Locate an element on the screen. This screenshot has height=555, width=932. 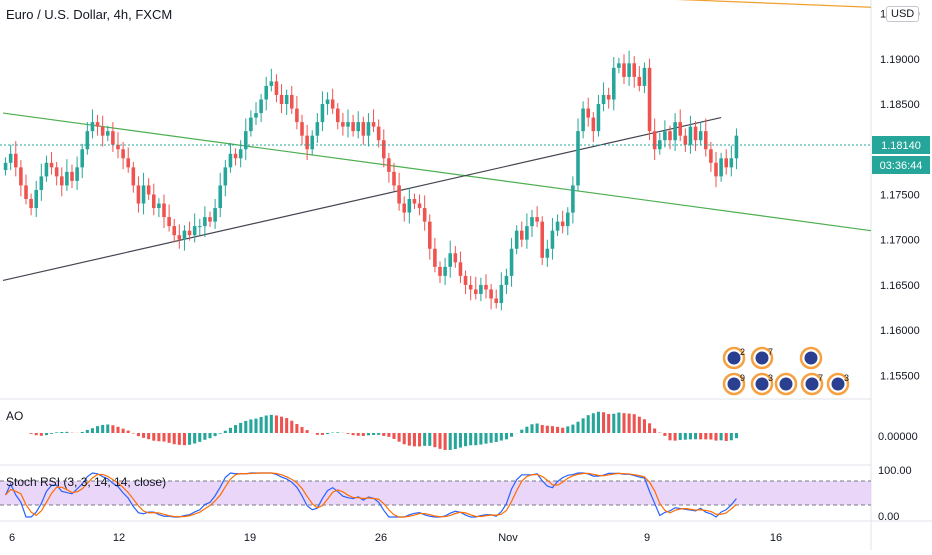
time-axis-tick: 9 is located at coordinates (647, 538).